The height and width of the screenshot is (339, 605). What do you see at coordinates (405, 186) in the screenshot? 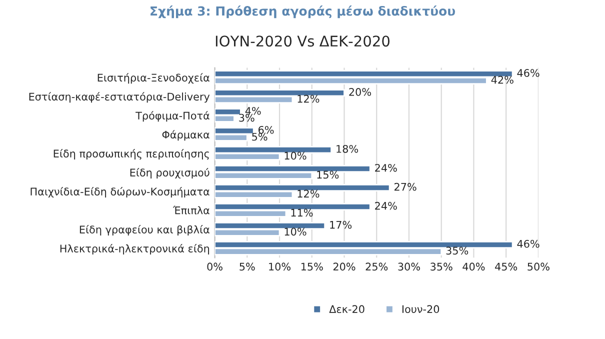
I see `data-label: 27%` at bounding box center [405, 186].